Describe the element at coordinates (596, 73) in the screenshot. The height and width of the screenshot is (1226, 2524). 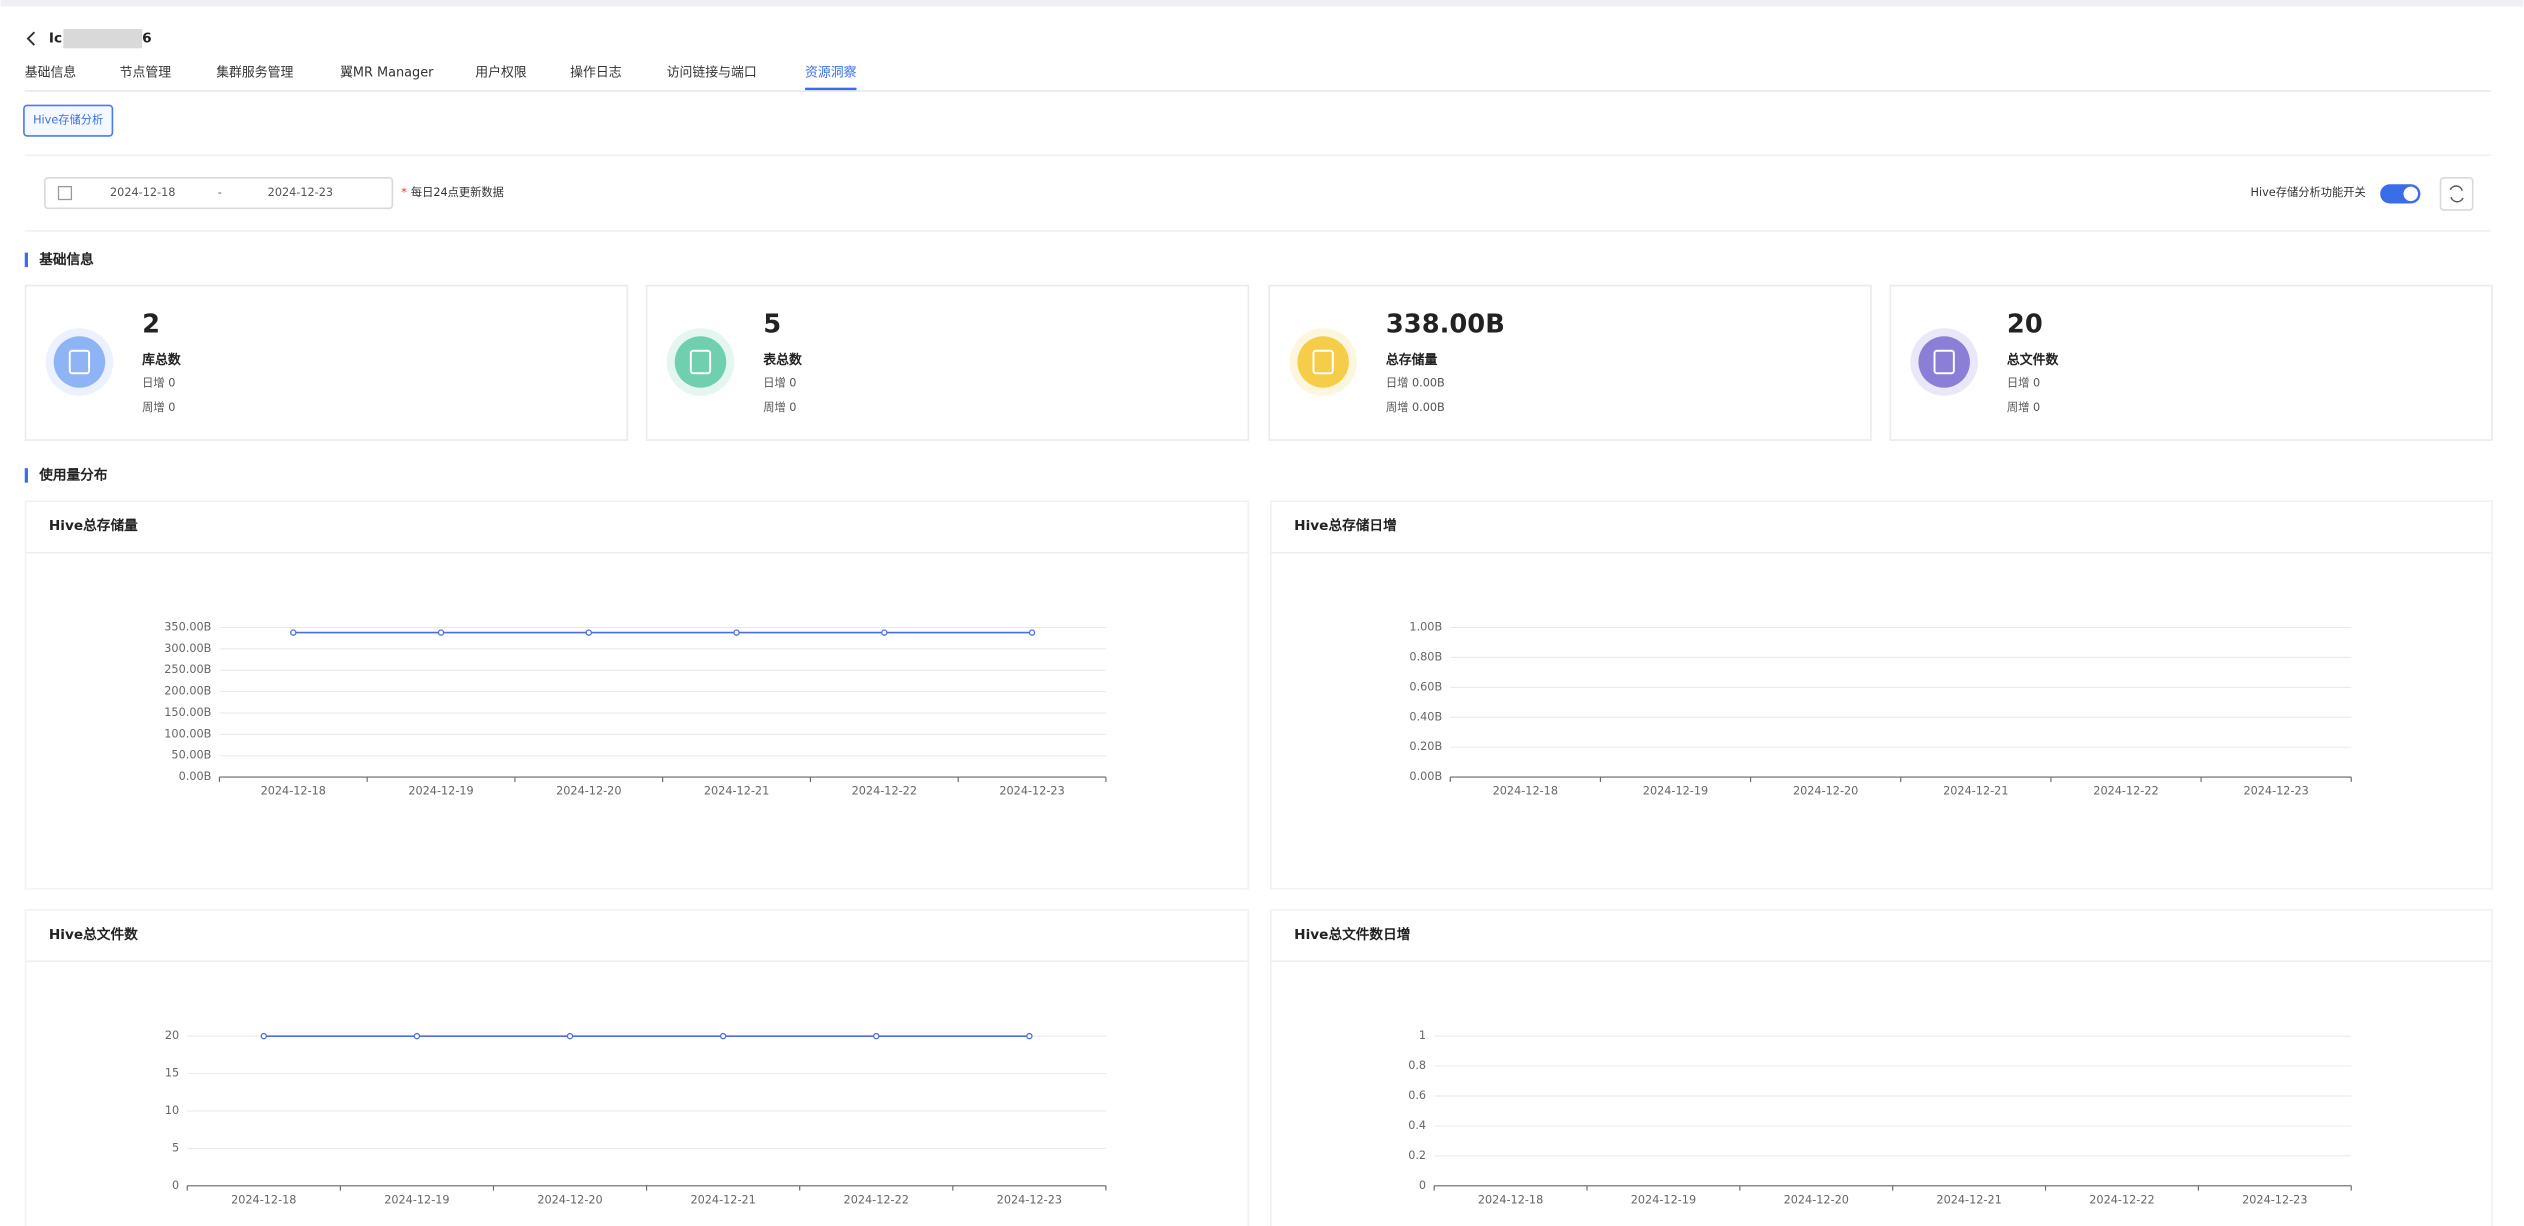
I see `tab: 操作日志` at that location.